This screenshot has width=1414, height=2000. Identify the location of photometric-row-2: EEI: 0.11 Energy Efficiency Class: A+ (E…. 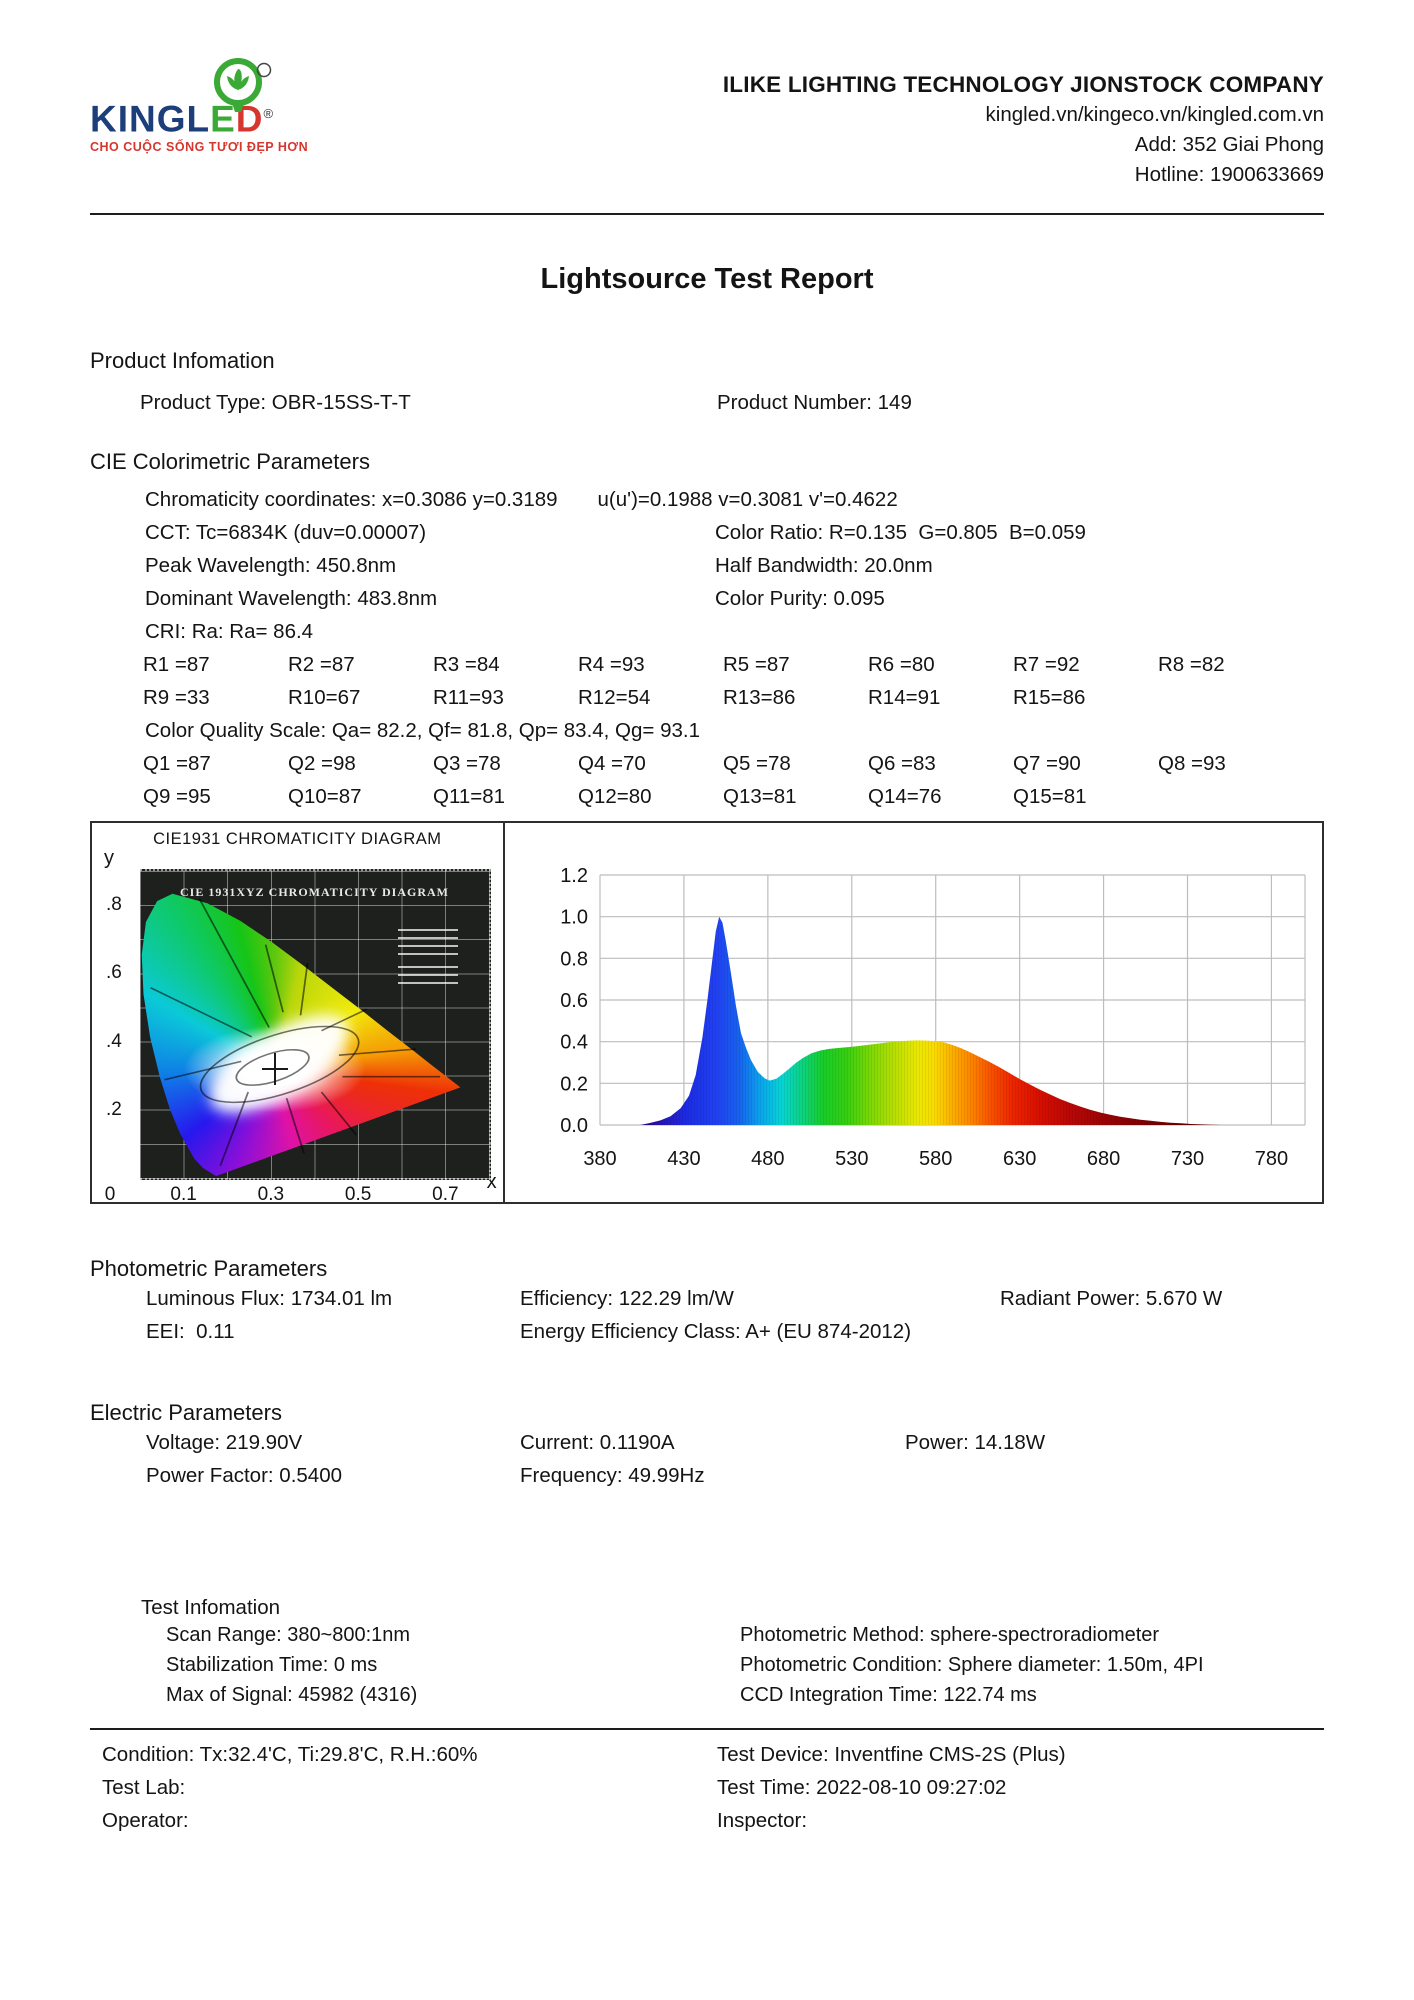
(735, 1331).